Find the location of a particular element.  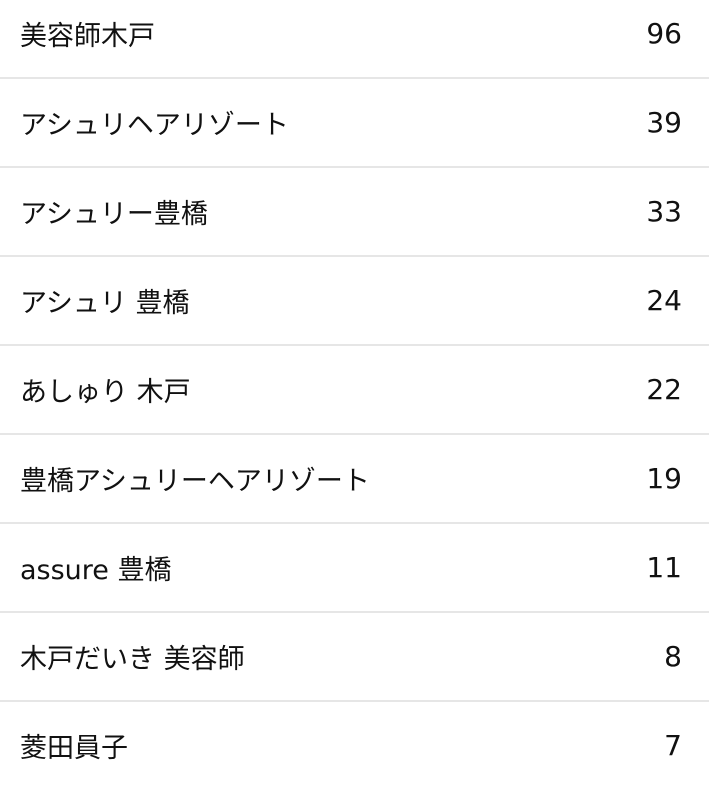

list-item: 木戸だいき 美容師 8 is located at coordinates (354, 657).